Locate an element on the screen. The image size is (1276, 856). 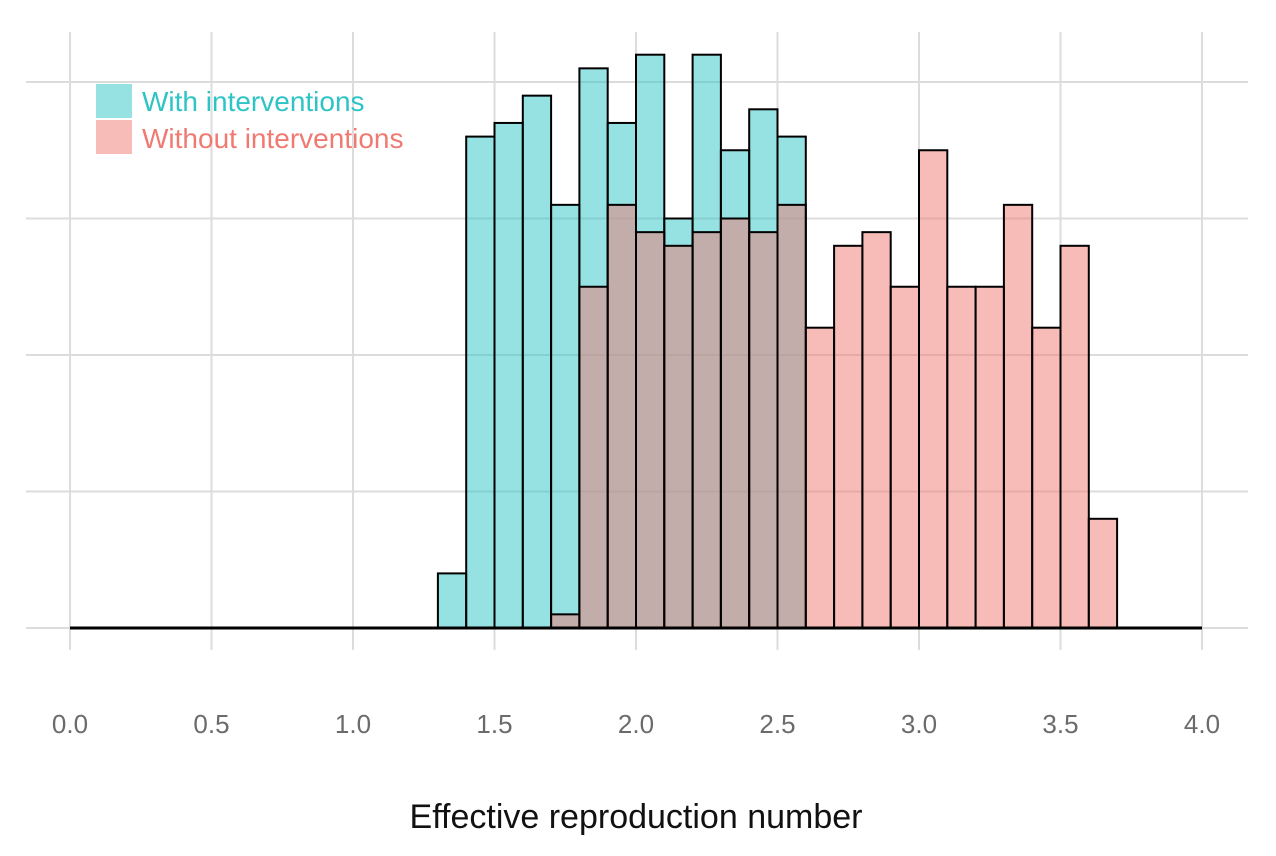
x-tick-label: 0.0 is located at coordinates (70, 724).